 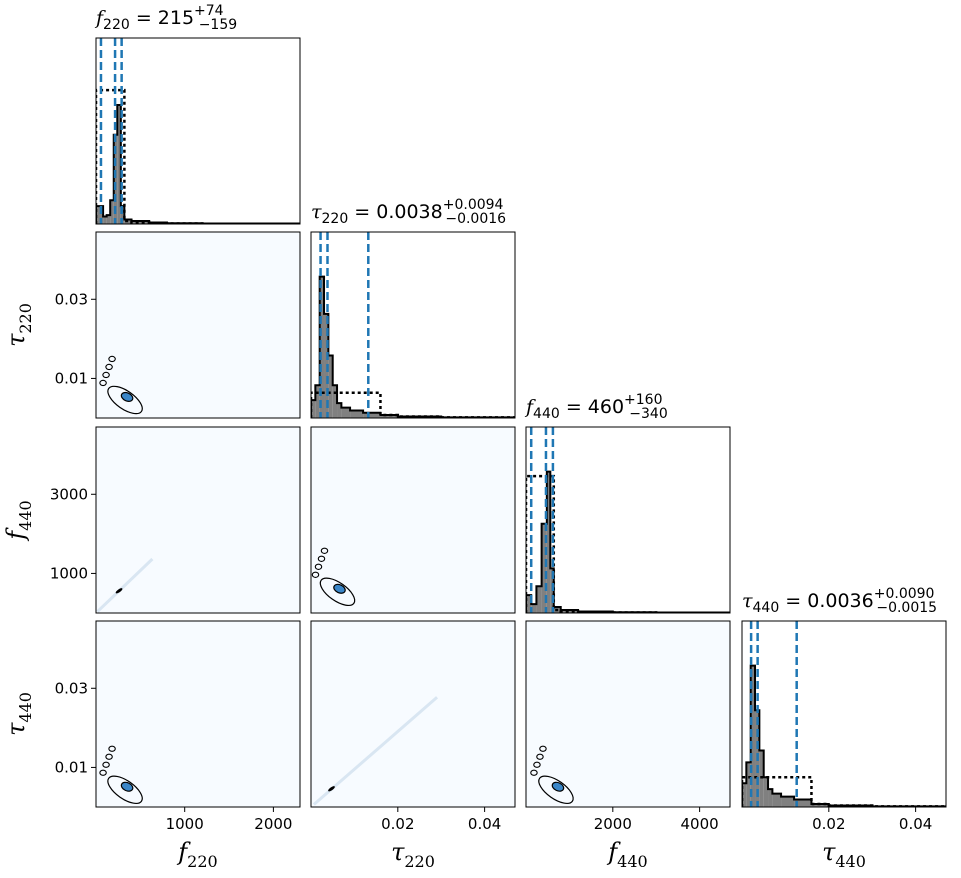 I want to click on y-axis-label-3: τ440, so click(x=18, y=714).